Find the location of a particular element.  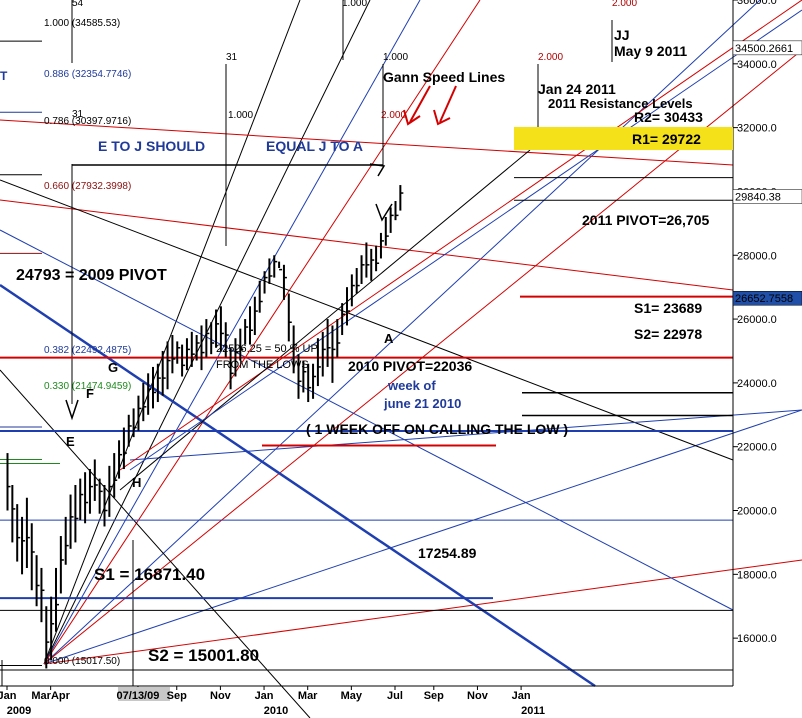

fib-label-660: 0.660 (27932.3998) is located at coordinates (87, 186).